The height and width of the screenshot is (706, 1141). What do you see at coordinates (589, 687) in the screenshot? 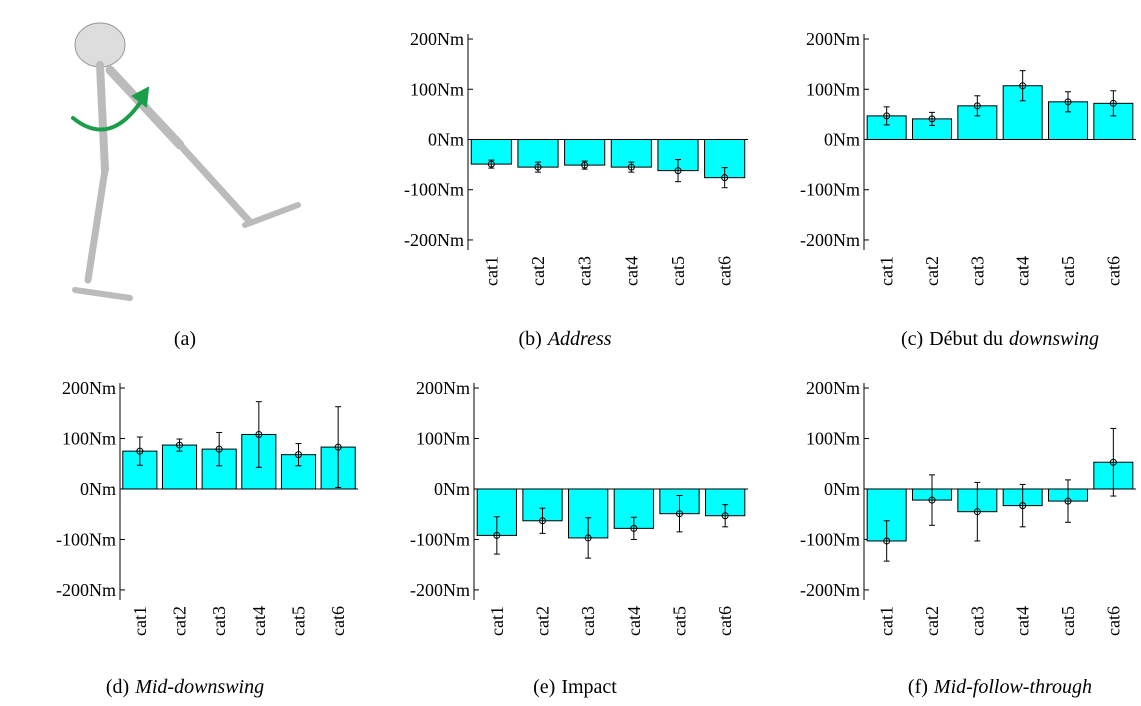
I see `caption-text: Impact` at bounding box center [589, 687].